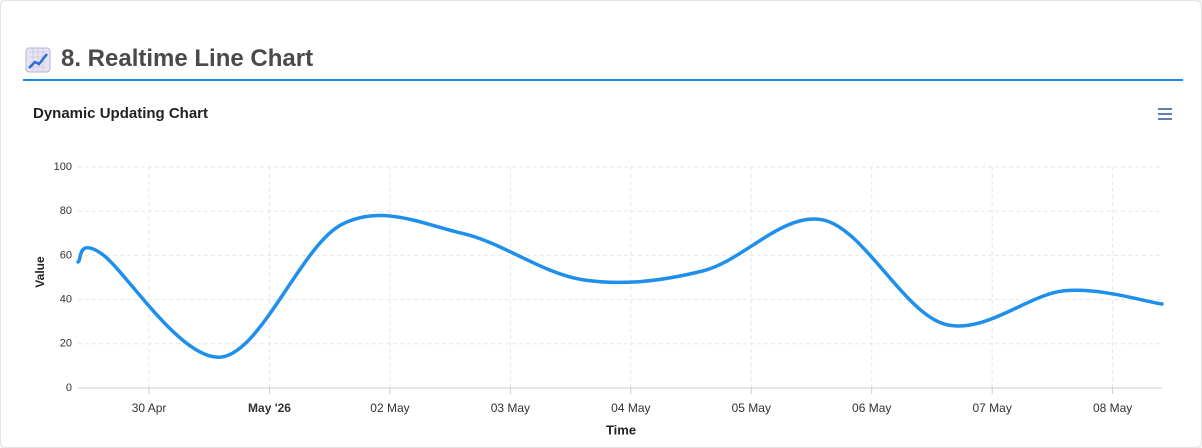 The image size is (1202, 448). What do you see at coordinates (871, 408) in the screenshot?
I see `x-tick-label: 06 May` at bounding box center [871, 408].